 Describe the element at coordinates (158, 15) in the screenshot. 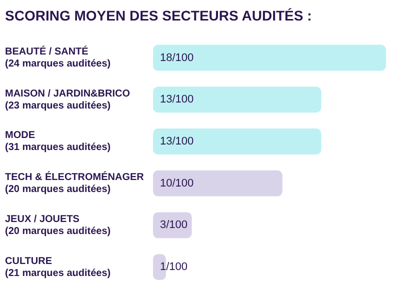

I see `chart-title: SCORING MOYEN DES SECTEURS AUDITÉS :` at that location.